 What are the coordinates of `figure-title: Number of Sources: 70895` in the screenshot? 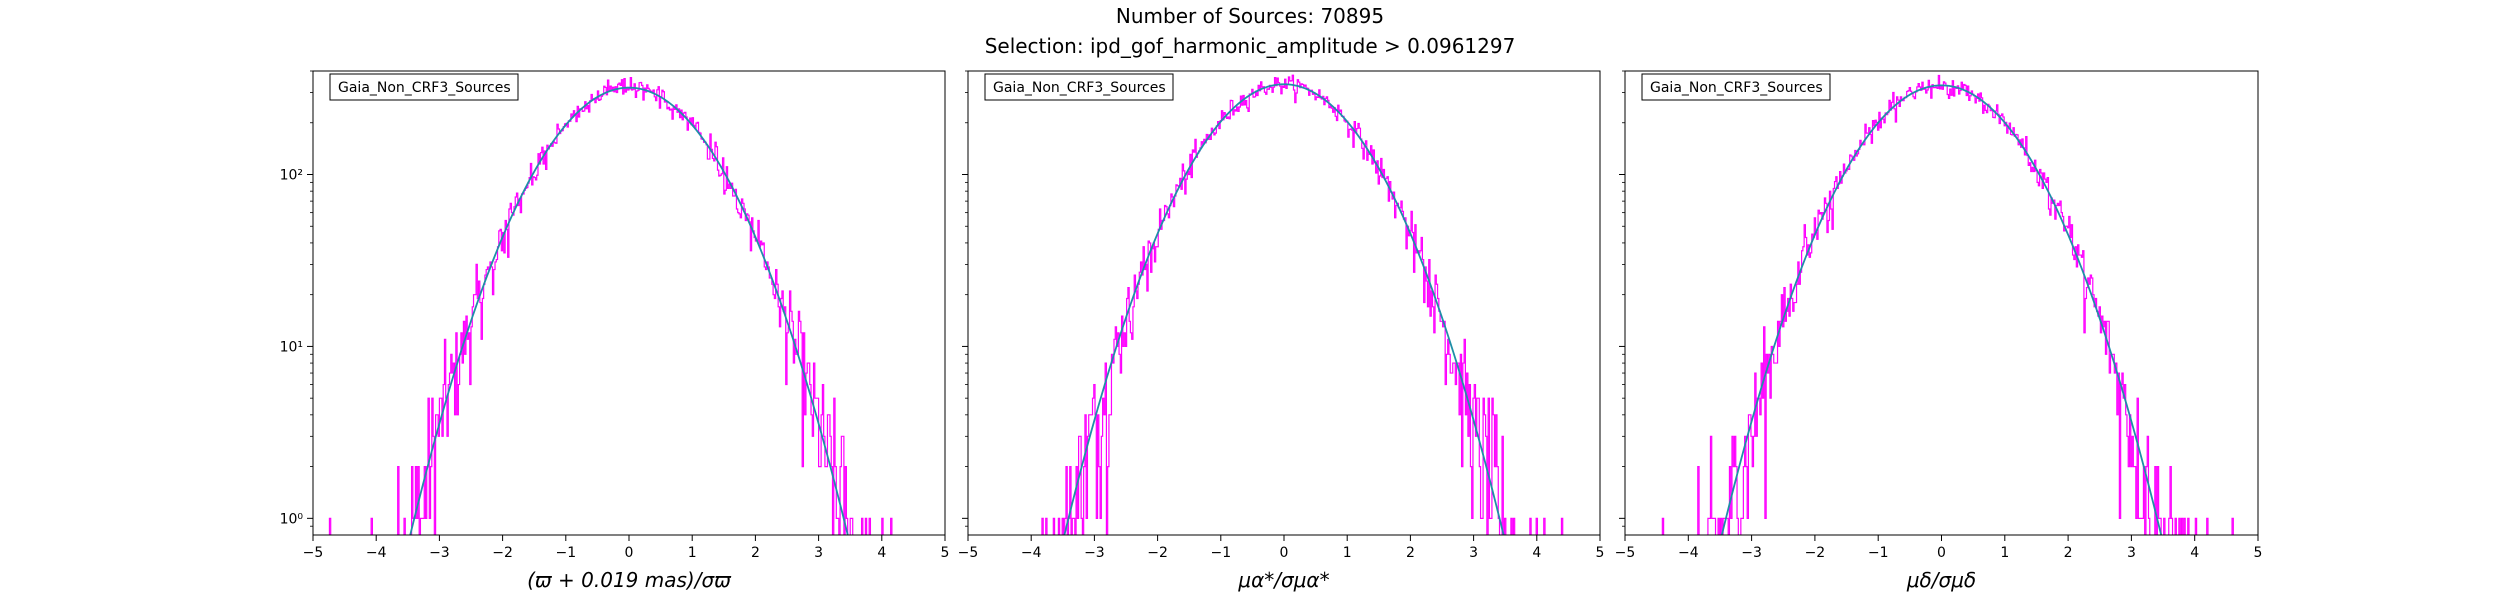 It's located at (1250, 16).